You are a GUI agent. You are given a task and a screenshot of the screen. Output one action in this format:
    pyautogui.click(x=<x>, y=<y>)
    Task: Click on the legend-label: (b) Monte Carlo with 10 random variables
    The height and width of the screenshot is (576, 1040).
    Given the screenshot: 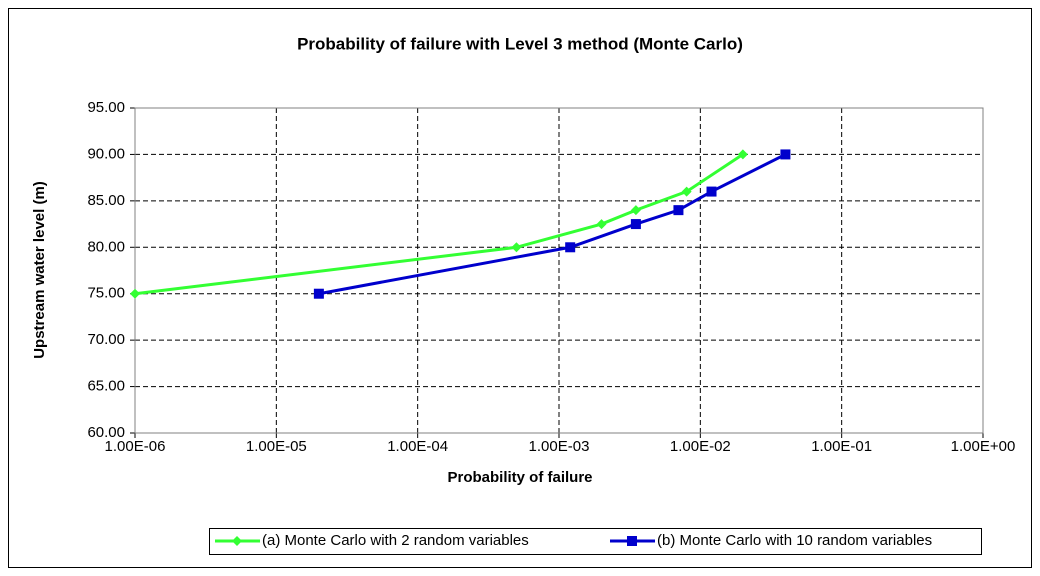 What is the action you would take?
    pyautogui.click(x=794, y=540)
    